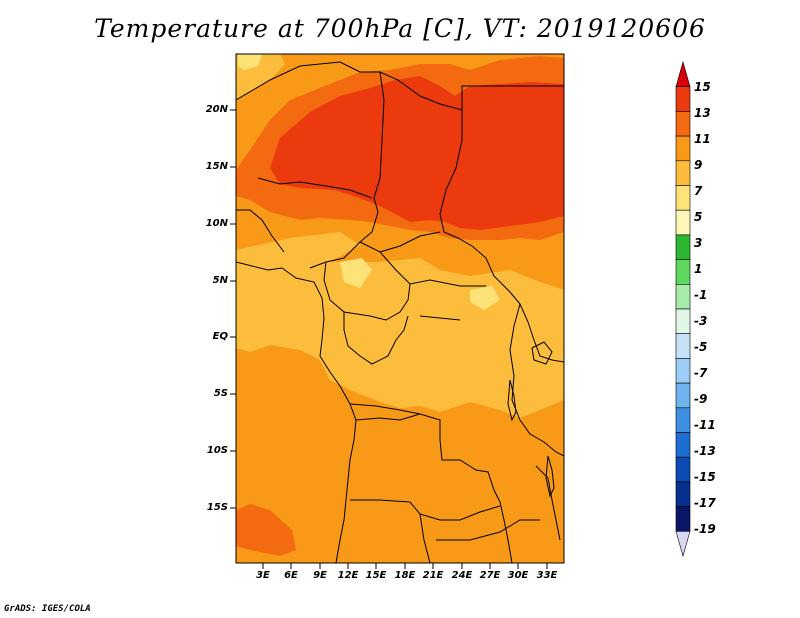 The width and height of the screenshot is (800, 618). I want to click on lon-label: 18E, so click(405, 575).